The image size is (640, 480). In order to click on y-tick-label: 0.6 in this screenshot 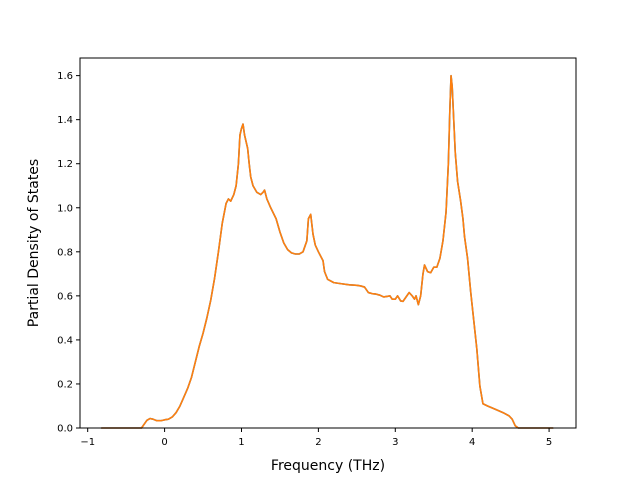, I will do `click(65, 296)`.